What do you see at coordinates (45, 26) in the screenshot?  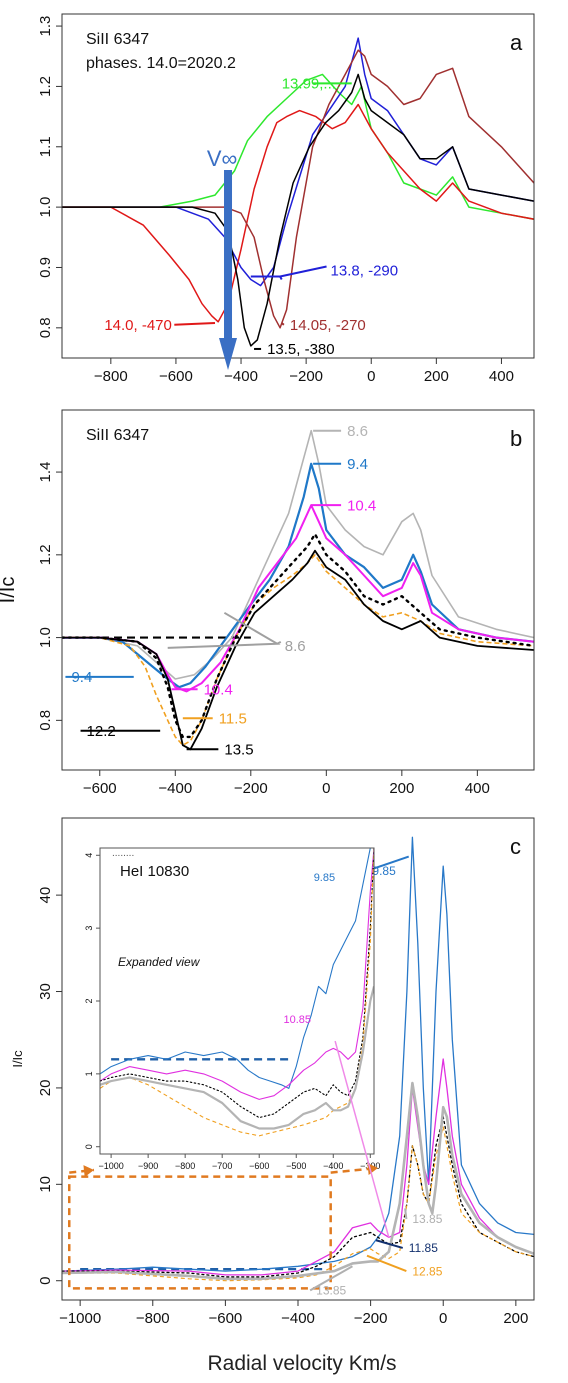 I see `panel-a-y-tick-label: 1.3` at bounding box center [45, 26].